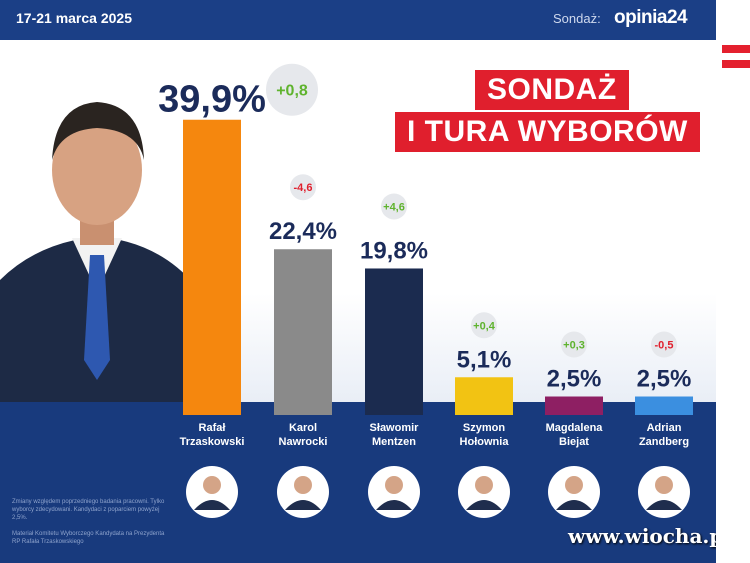 The width and height of the screenshot is (750, 563). I want to click on change-label: +4,6, so click(394, 207).